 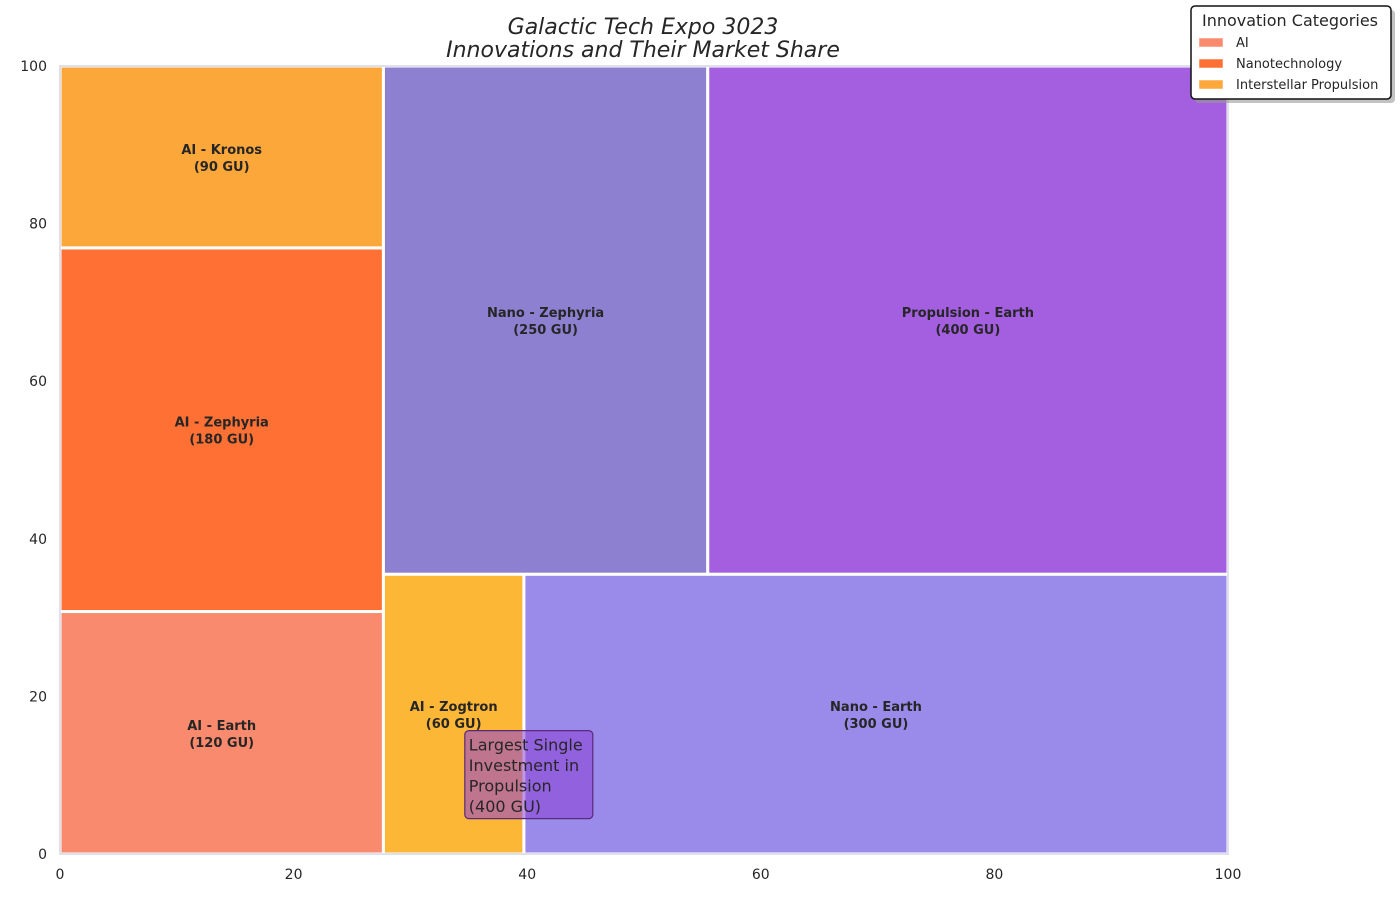 I want to click on treemap-label-name: AI - Earth, so click(x=221, y=726).